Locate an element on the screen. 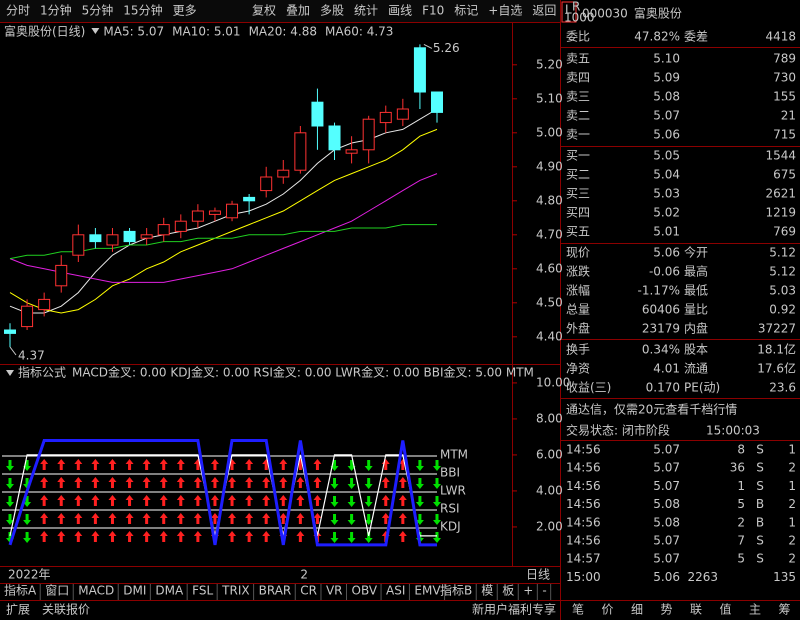 The width and height of the screenshot is (800, 620). panel-tab: 主 is located at coordinates (755, 610).